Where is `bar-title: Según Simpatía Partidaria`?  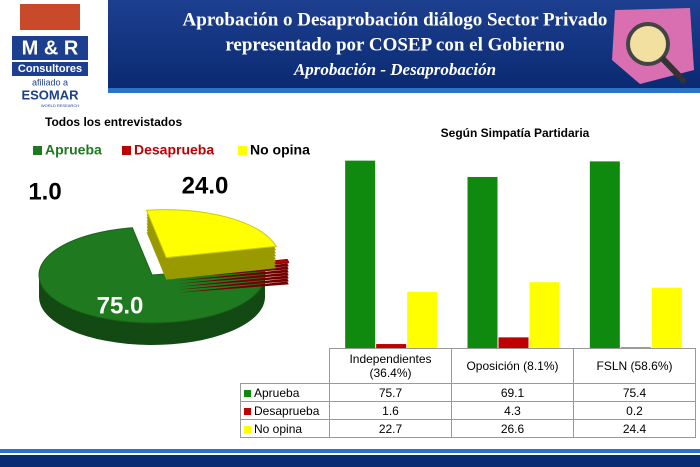 bar-title: Según Simpatía Partidaria is located at coordinates (515, 133).